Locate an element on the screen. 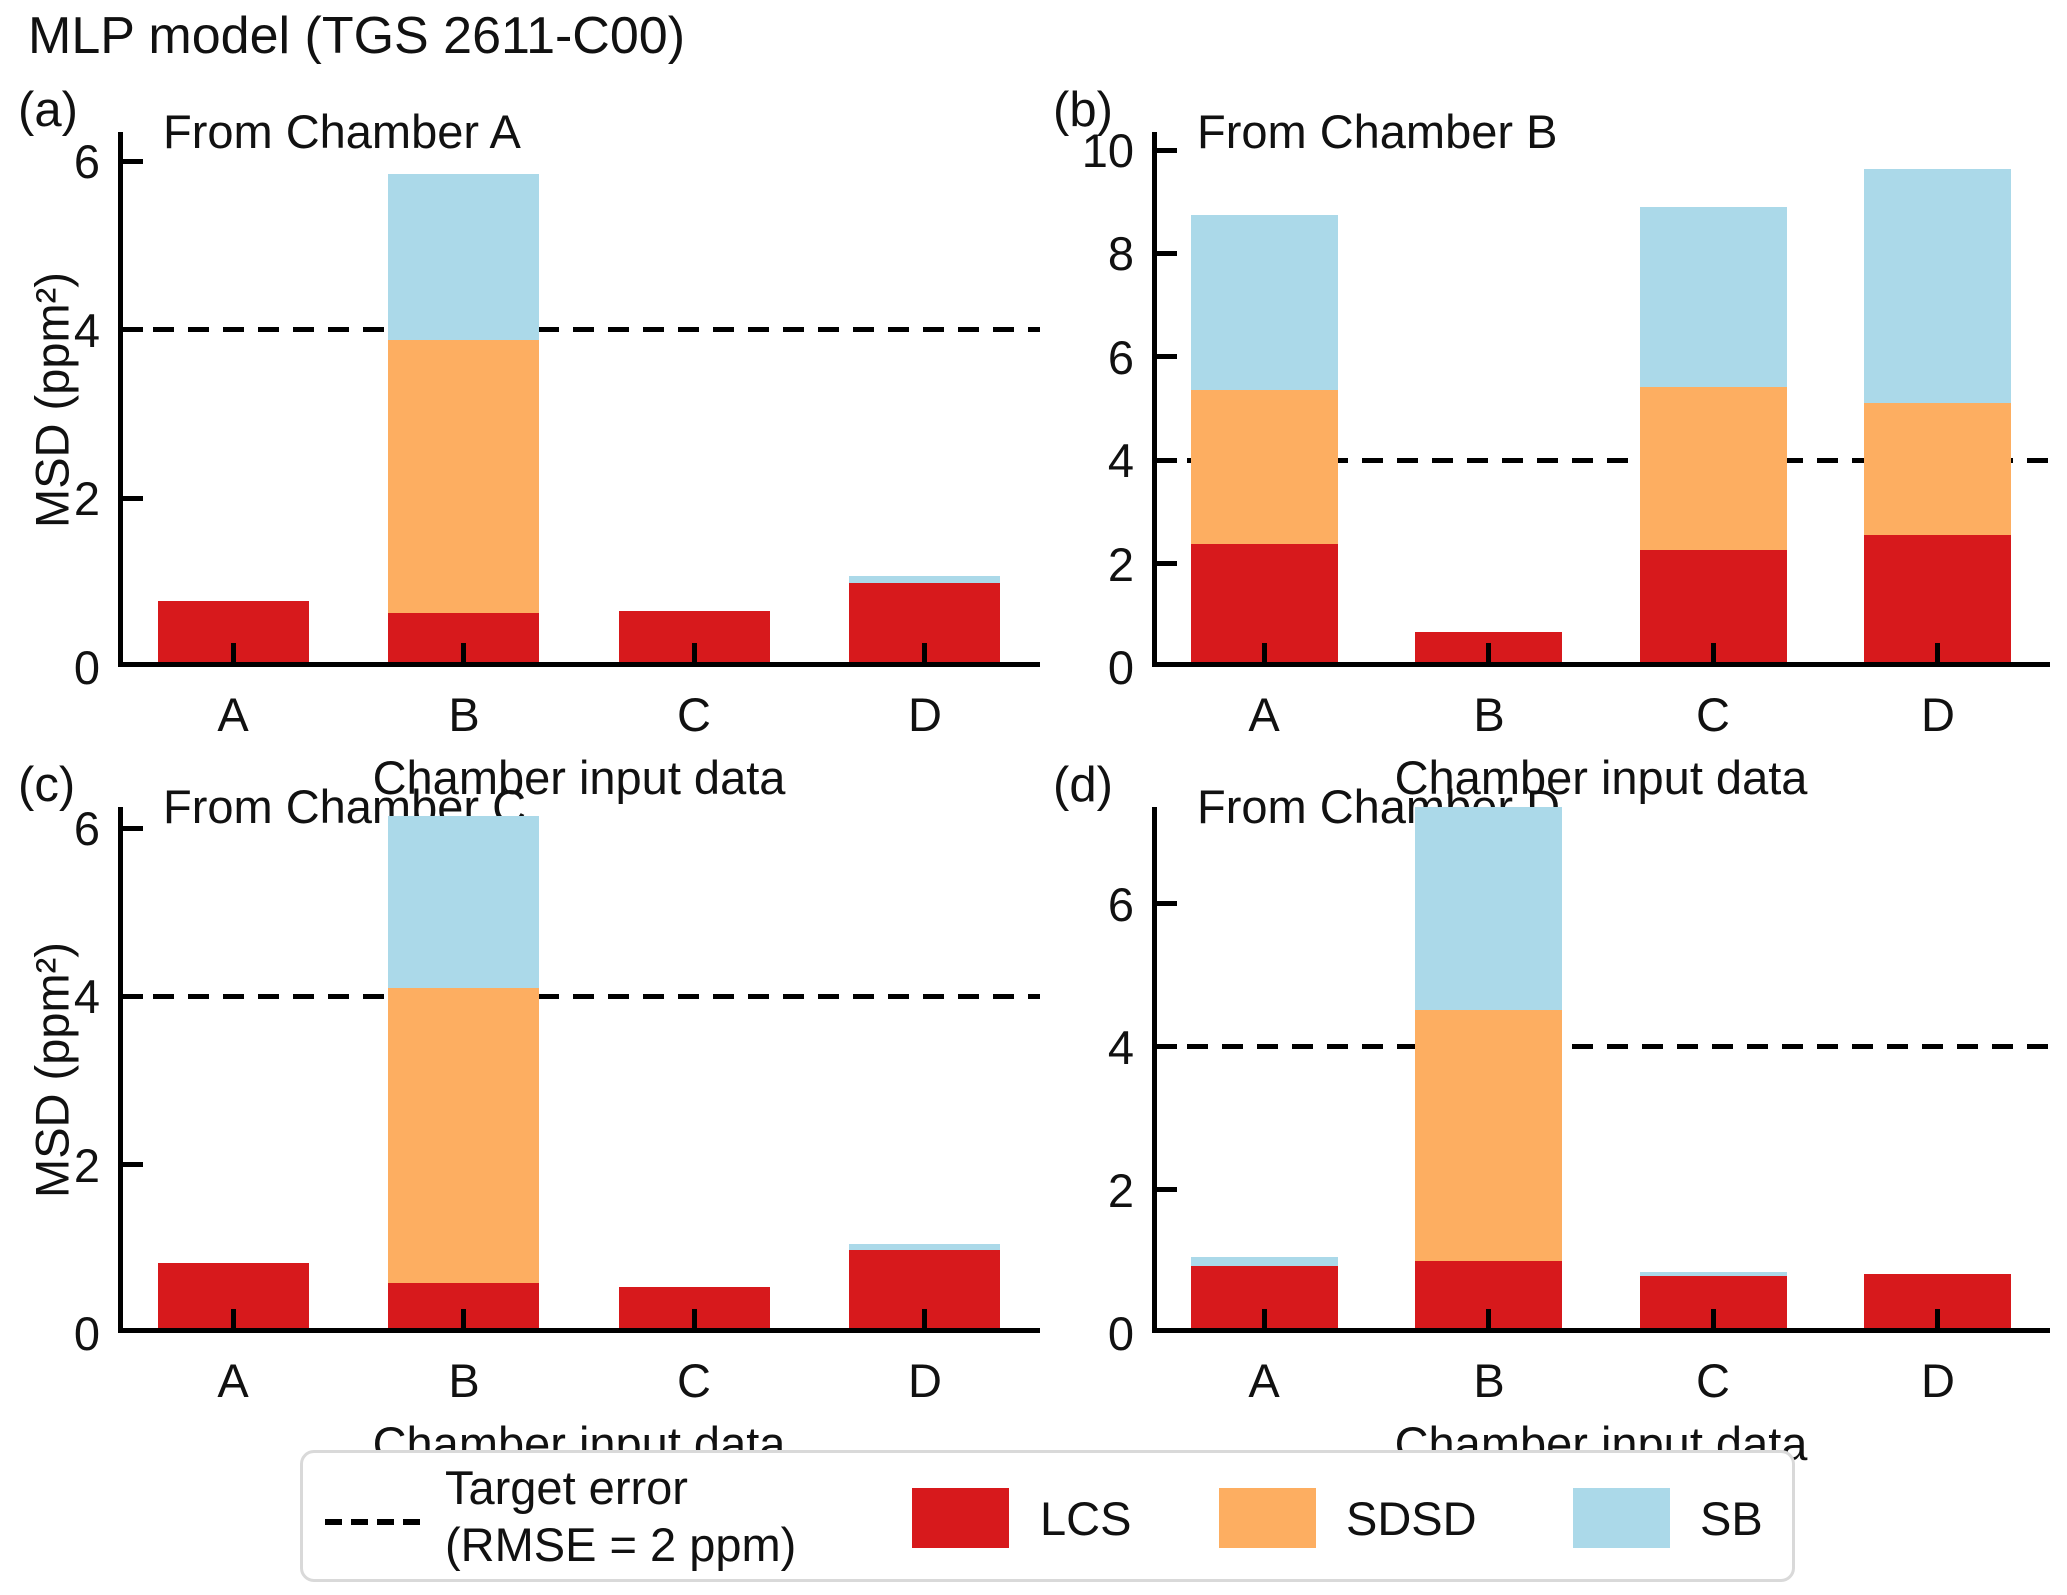 The height and width of the screenshot is (1595, 2067). bar-d-A-sb is located at coordinates (1264, 1261).